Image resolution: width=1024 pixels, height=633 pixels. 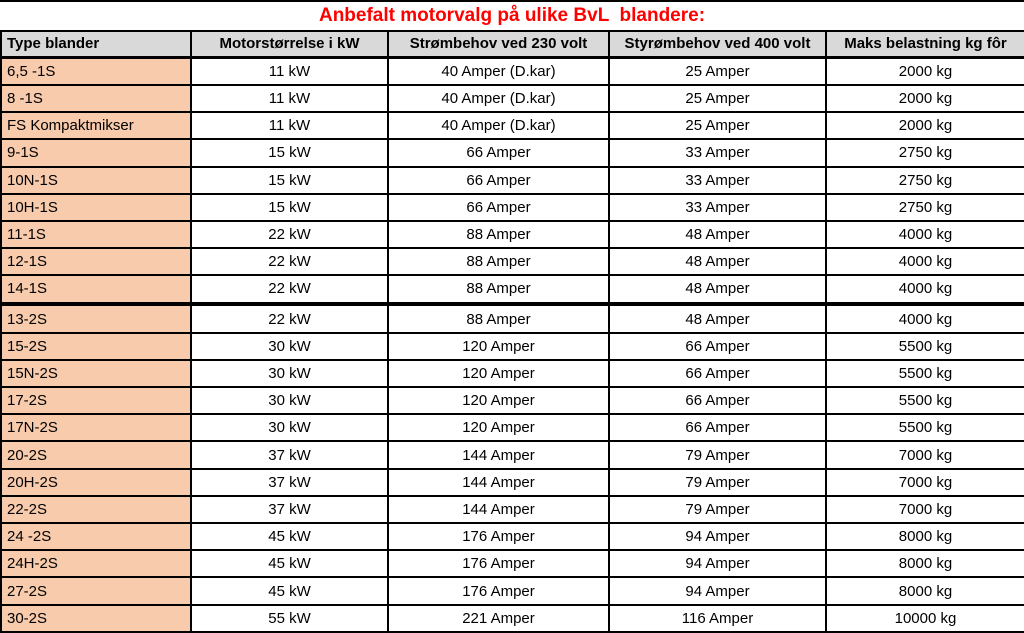 I want to click on value-cell: 144 Amper, so click(x=498, y=482).